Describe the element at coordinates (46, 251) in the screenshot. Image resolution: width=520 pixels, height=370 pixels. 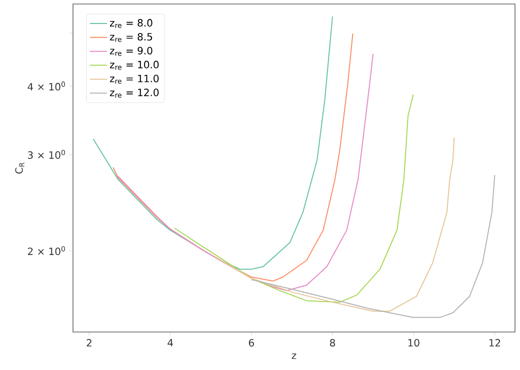
I see `y-tick-label: 2 × 10$^{0}$` at that location.